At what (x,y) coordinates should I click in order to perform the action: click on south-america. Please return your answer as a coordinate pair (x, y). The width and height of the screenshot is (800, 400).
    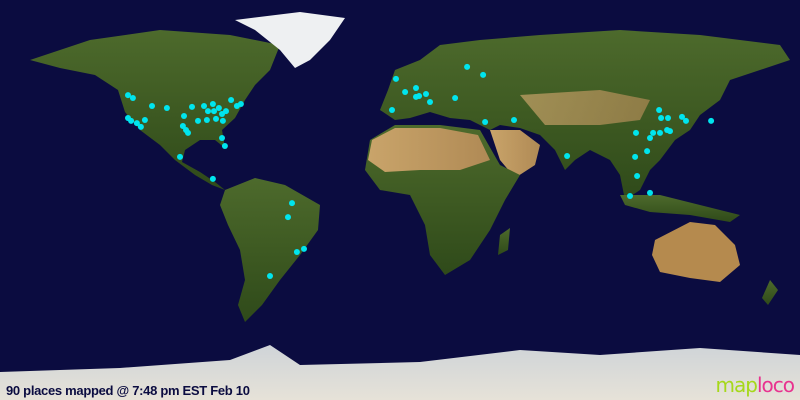
    Looking at the image, I should click on (270, 250).